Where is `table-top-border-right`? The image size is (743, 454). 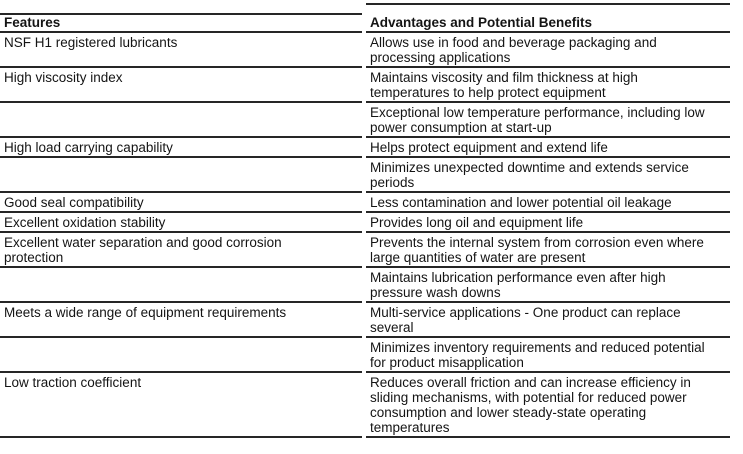
table-top-border-right is located at coordinates (548, 4).